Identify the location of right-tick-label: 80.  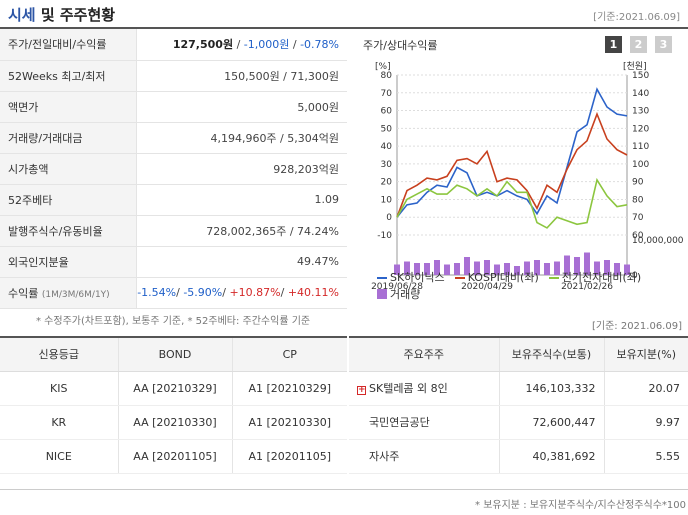
(638, 200).